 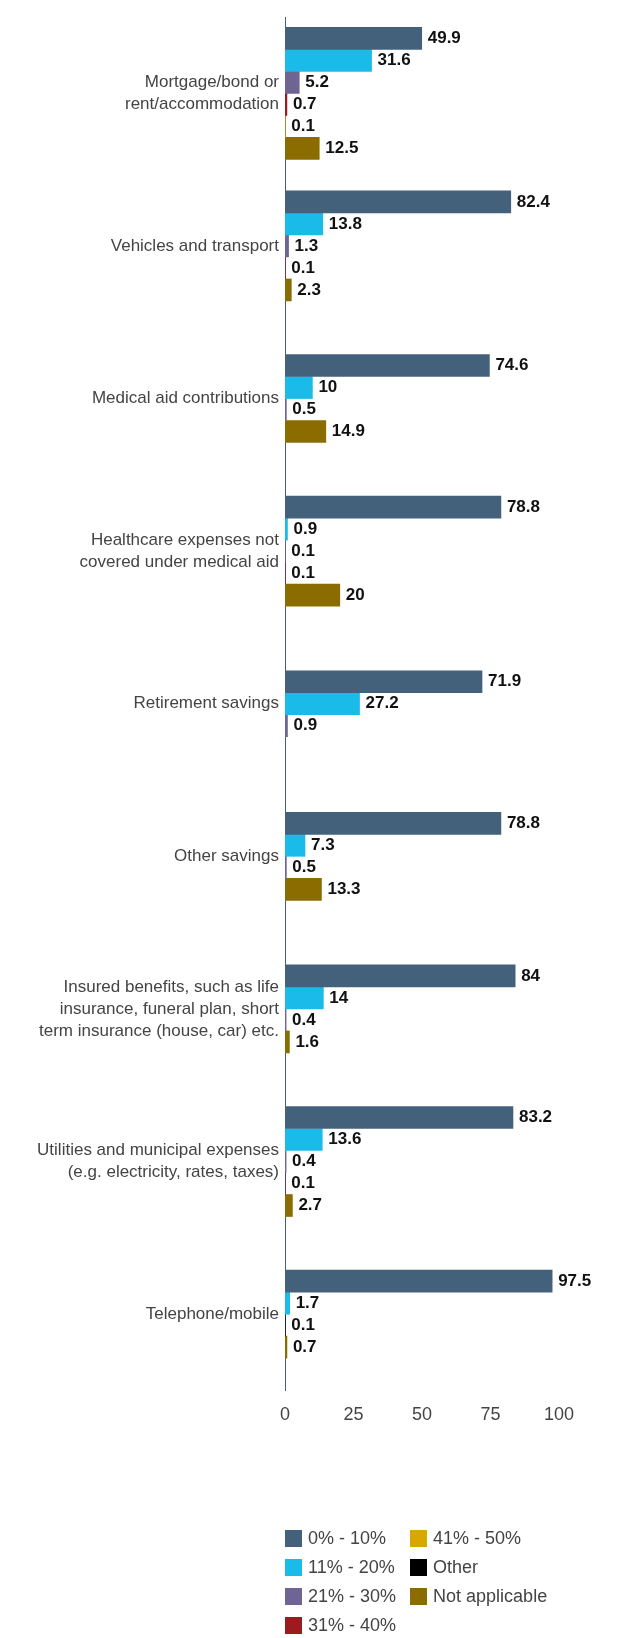 I want to click on x-tick-label: 100, so click(x=559, y=1414).